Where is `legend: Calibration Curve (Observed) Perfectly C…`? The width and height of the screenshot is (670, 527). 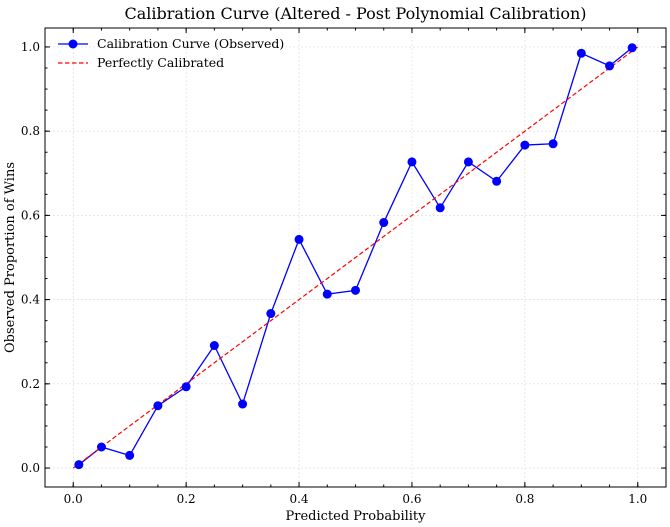
legend: Calibration Curve (Observed) Perfectly C… is located at coordinates (171, 53).